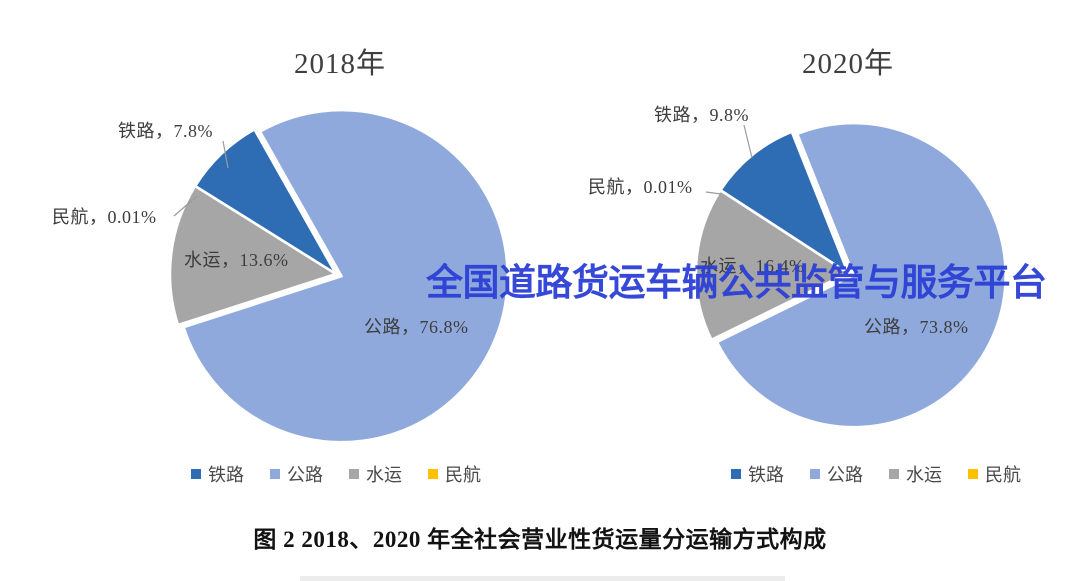 The width and height of the screenshot is (1080, 581). What do you see at coordinates (236, 260) in the screenshot?
I see `label-2018-waterway: 水运，13.6%` at bounding box center [236, 260].